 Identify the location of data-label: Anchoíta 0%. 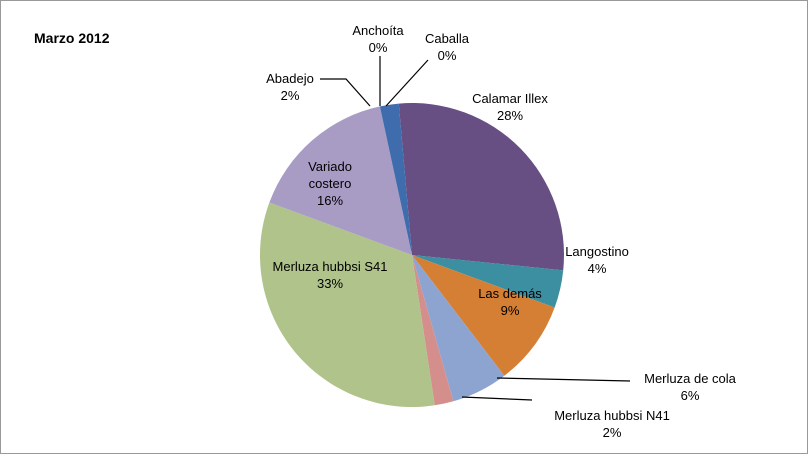
(378, 39).